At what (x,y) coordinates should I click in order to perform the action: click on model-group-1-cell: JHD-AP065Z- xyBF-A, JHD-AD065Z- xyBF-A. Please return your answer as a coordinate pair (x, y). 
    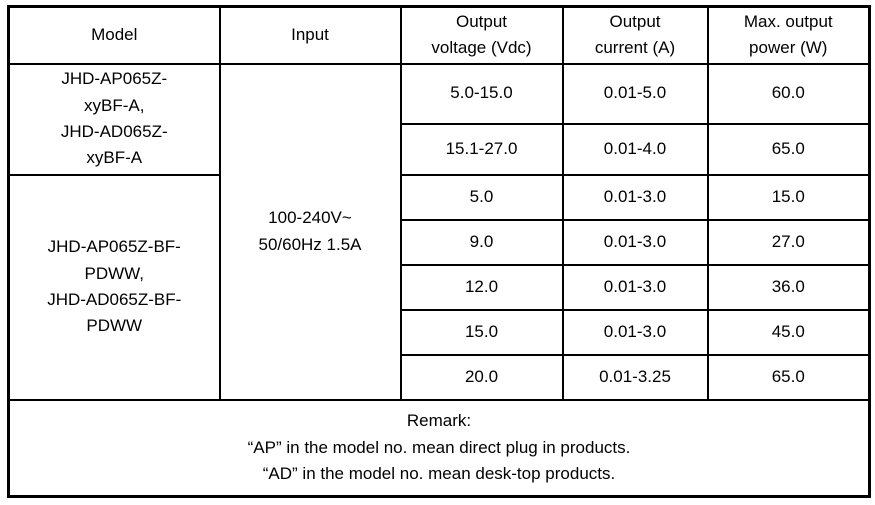
    Looking at the image, I should click on (114, 119).